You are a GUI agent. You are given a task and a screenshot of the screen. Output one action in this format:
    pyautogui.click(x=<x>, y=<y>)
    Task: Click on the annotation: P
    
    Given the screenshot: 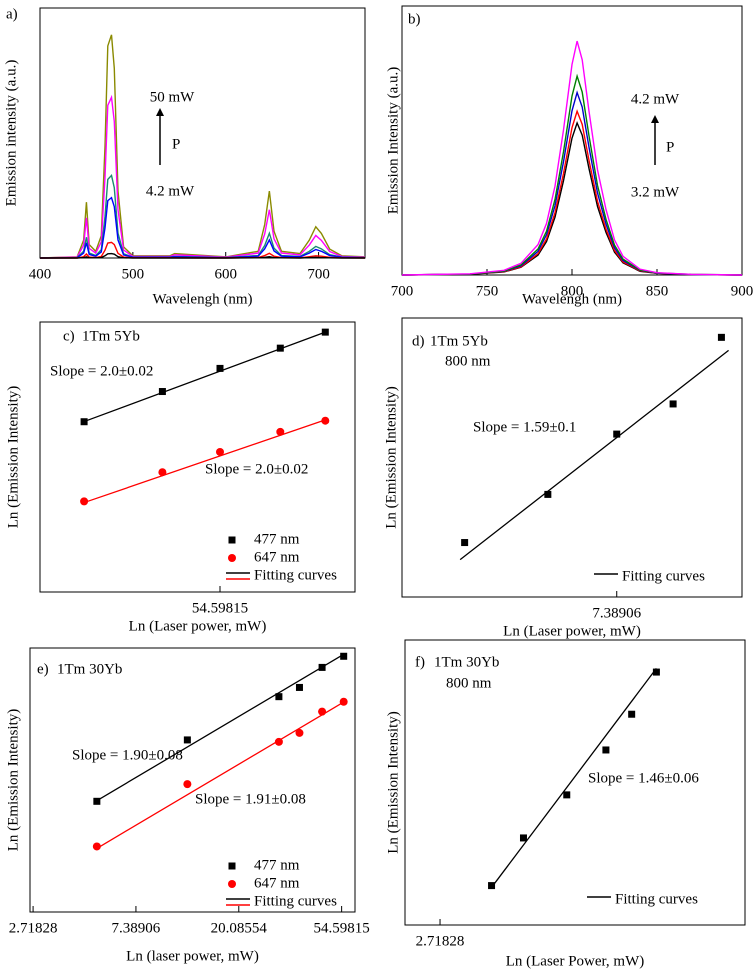 What is the action you would take?
    pyautogui.click(x=670, y=147)
    